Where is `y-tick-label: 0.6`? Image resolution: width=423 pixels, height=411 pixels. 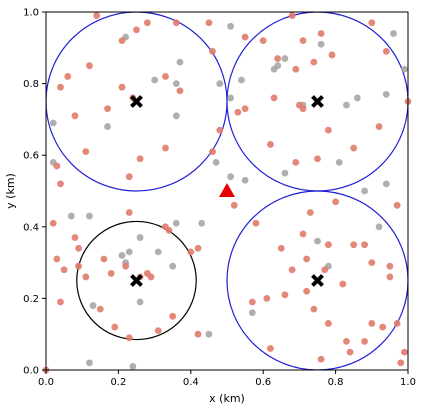 y-tick-label: 0.6 is located at coordinates (31, 156).